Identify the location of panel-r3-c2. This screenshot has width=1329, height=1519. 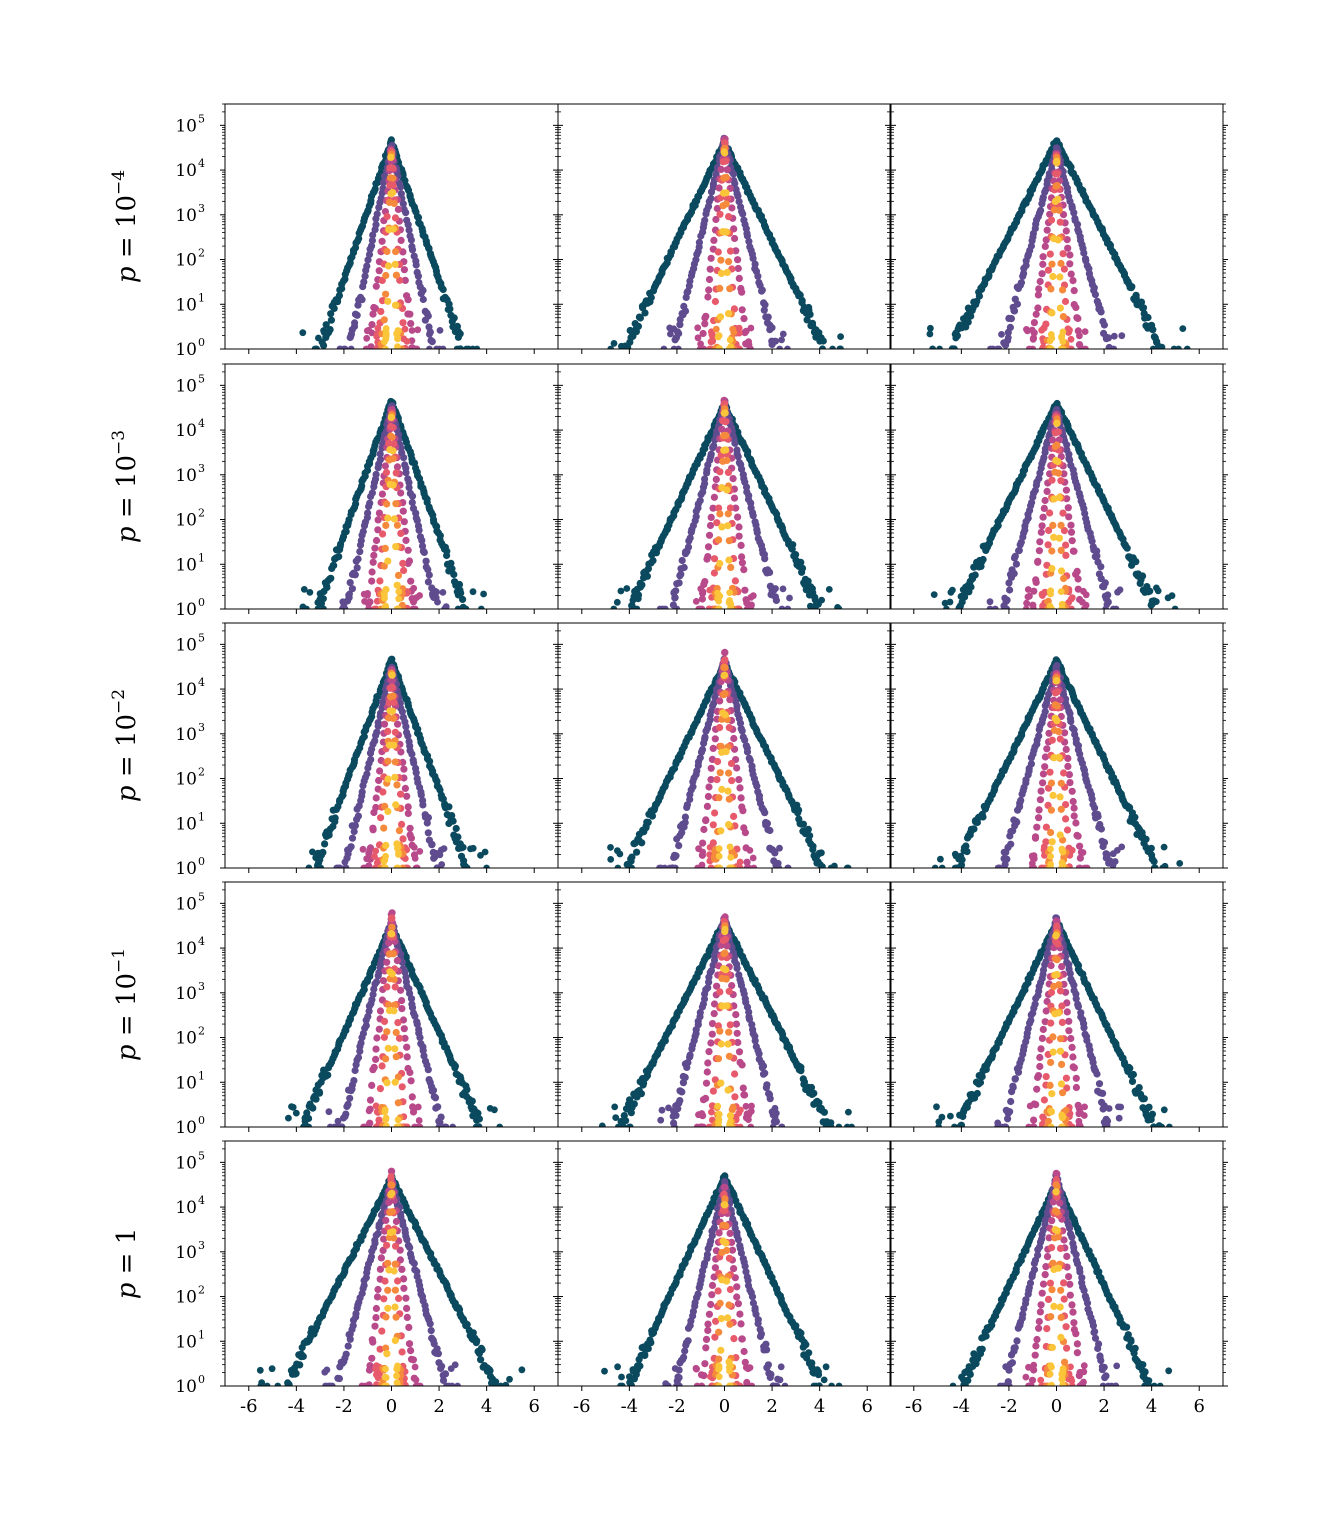
(1056, 1006).